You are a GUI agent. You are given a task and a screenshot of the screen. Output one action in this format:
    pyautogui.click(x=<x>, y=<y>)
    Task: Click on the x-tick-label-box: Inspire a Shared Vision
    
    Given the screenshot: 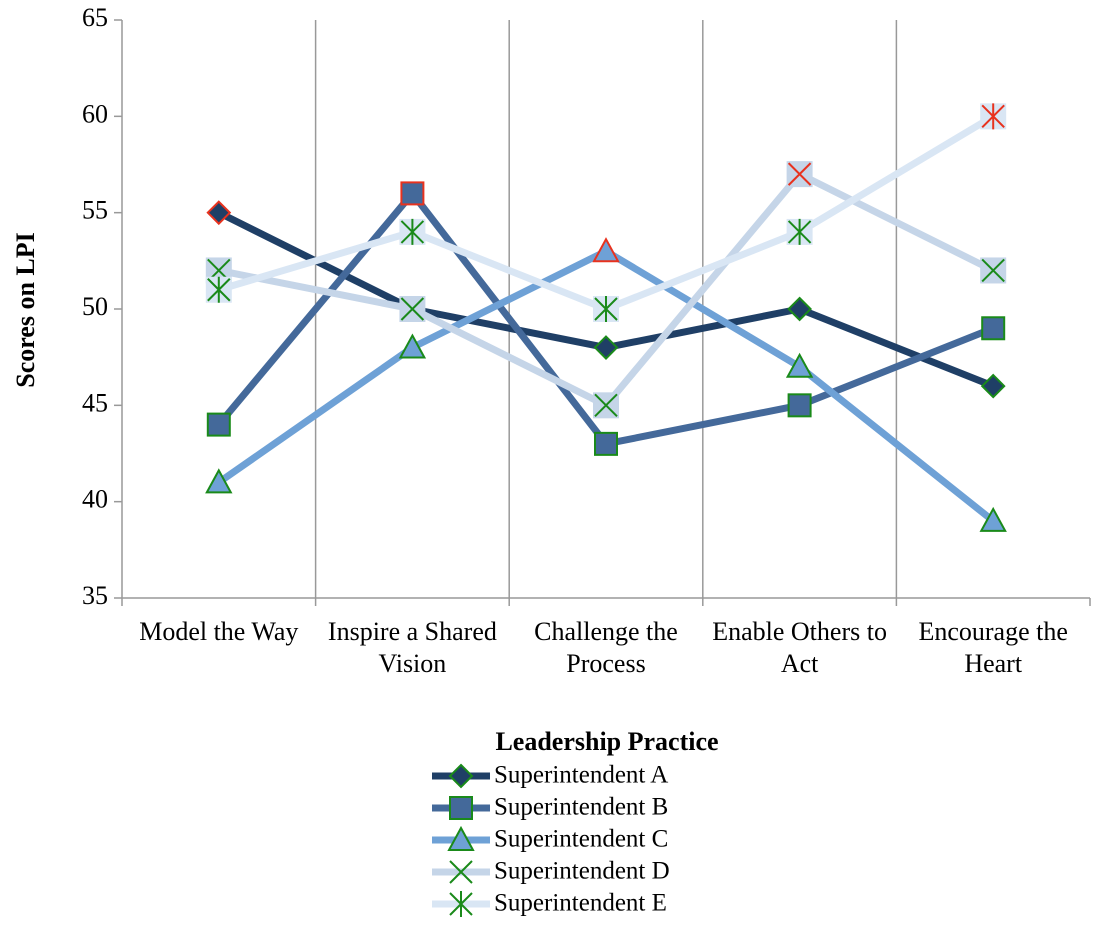 What is the action you would take?
    pyautogui.click(x=412, y=647)
    